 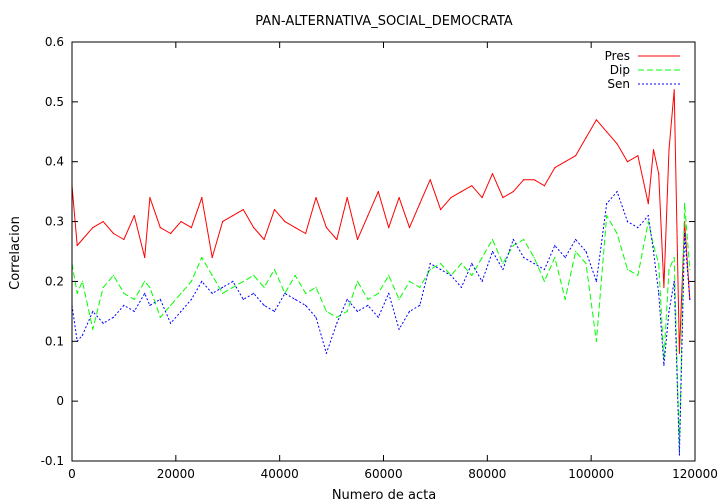 I want to click on legend-label-dip: Dip, so click(x=620, y=70).